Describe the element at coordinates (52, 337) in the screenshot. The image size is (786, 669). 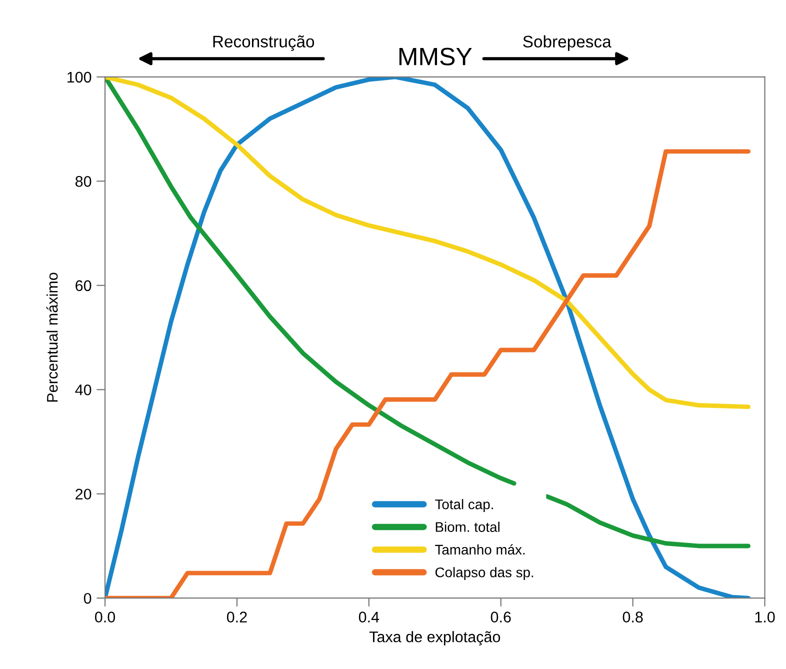
I see `y-axis-title: Percentual máximo` at that location.